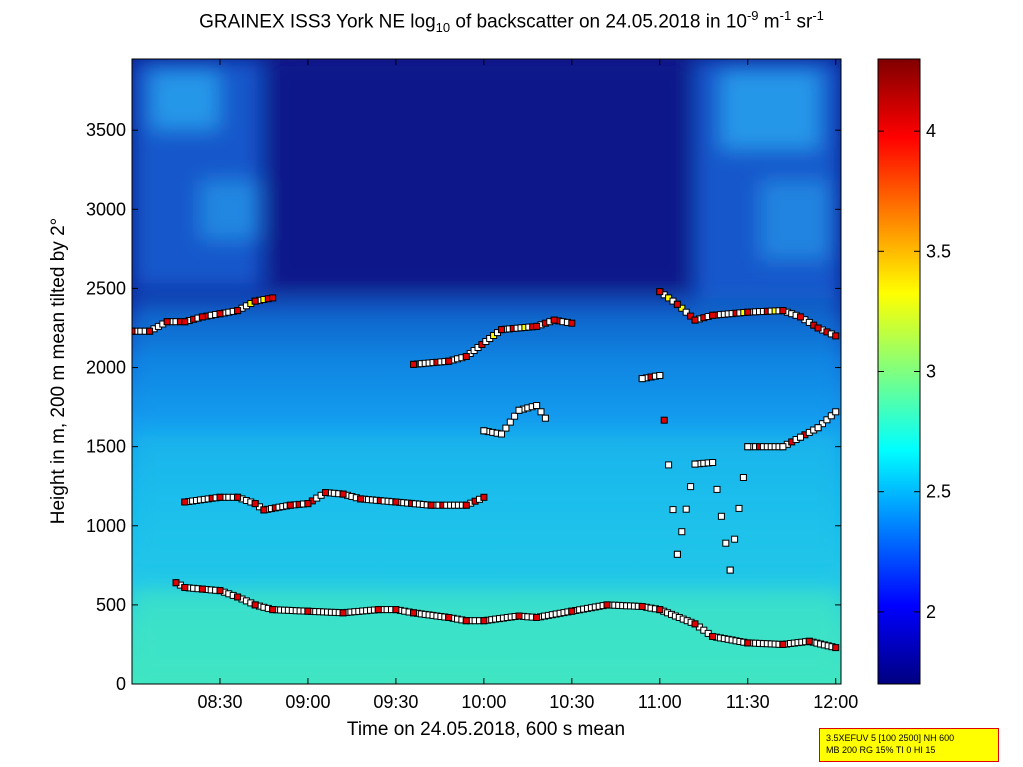  I want to click on y-tick-label: 1000, so click(106, 526).